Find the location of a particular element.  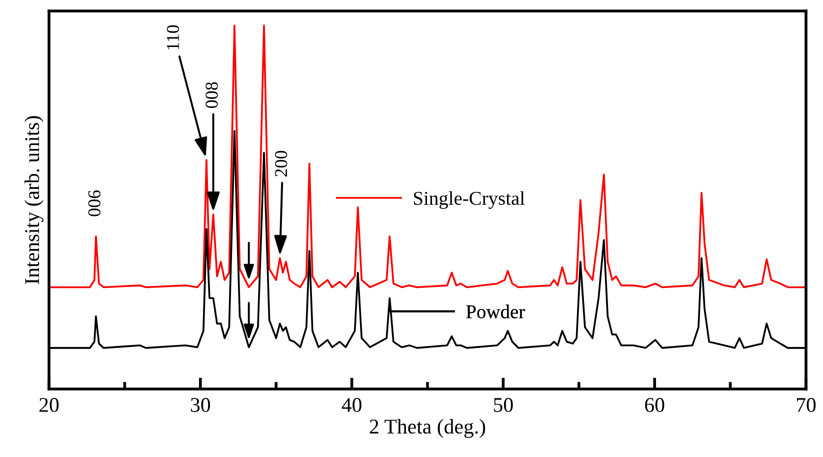

x-tick-label: 60 is located at coordinates (654, 405).